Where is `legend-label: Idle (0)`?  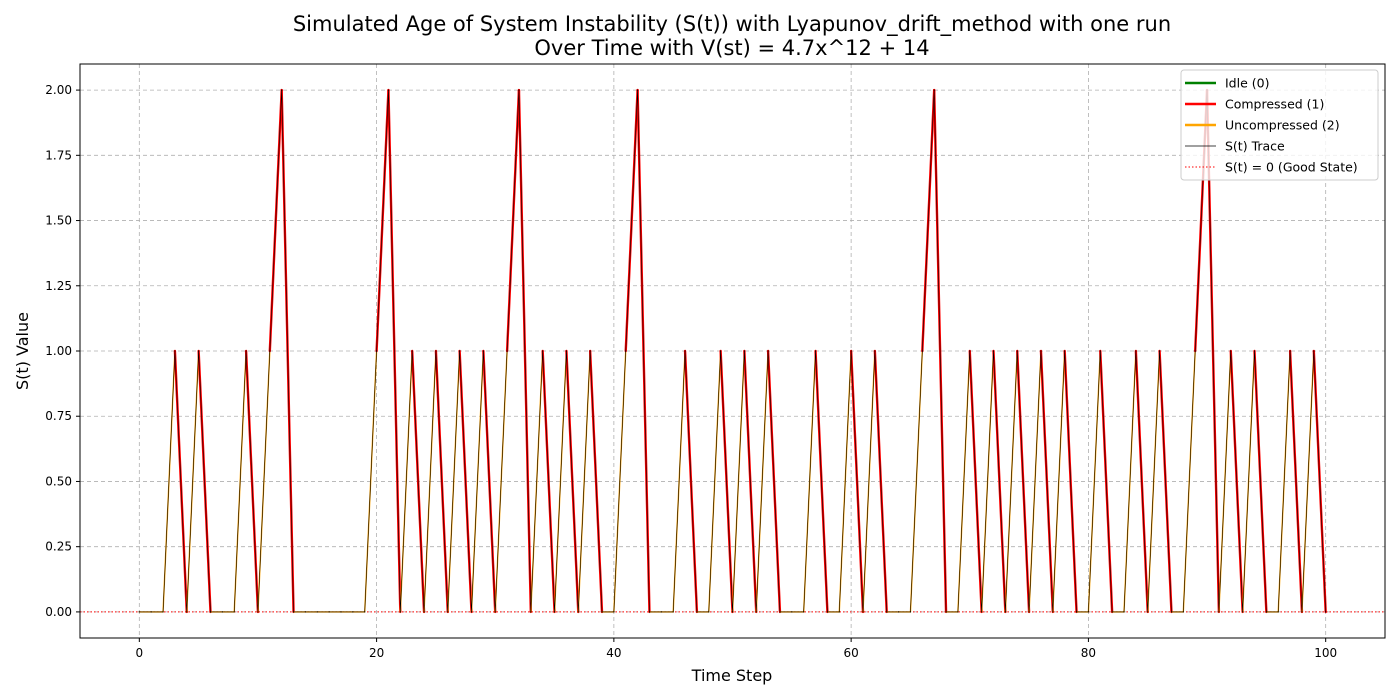 legend-label: Idle (0) is located at coordinates (1247, 83).